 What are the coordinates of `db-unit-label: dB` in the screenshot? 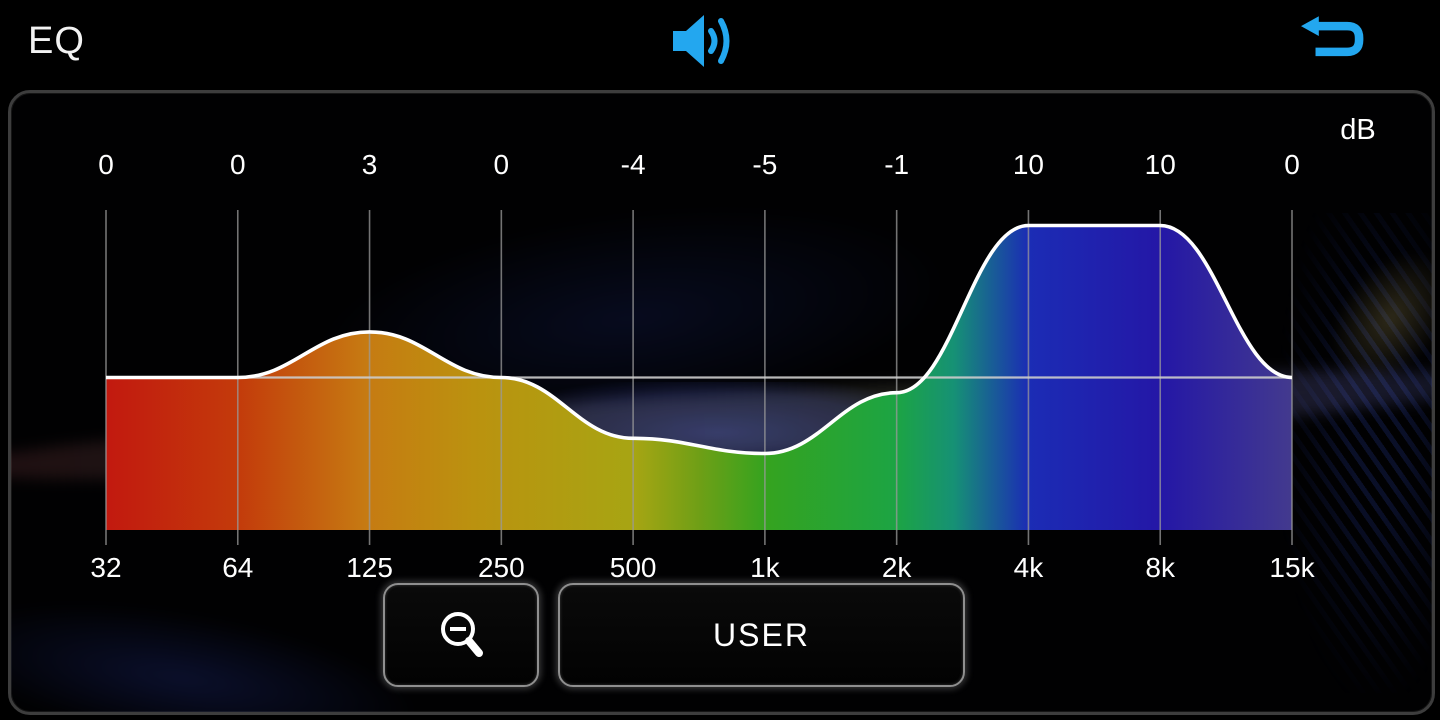 It's located at (1358, 130).